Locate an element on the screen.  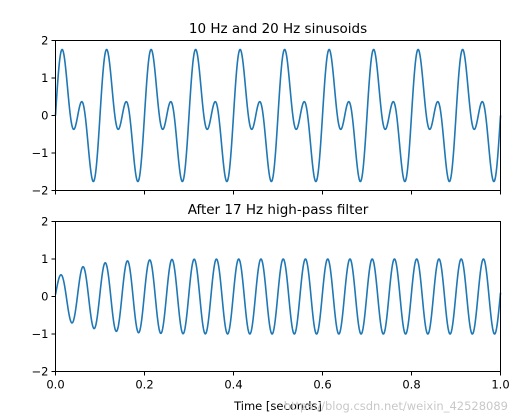
top-y-tick-label: 0 is located at coordinates (44, 116).